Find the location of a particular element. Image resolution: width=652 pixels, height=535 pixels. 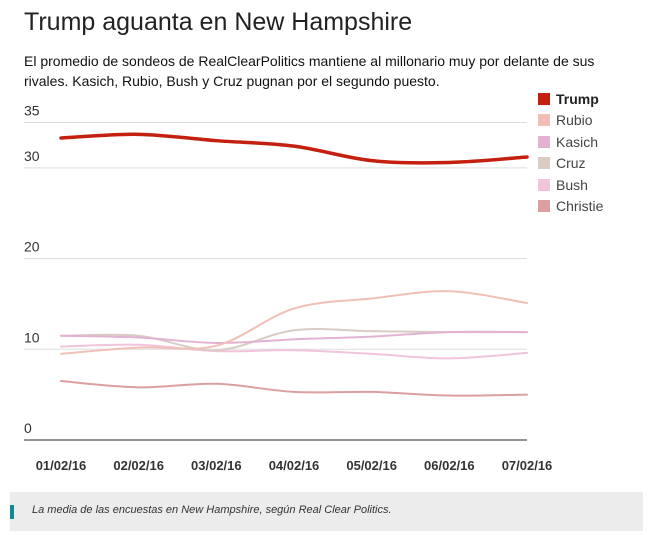

x-tick-label: 02/02/16 is located at coordinates (138, 465).